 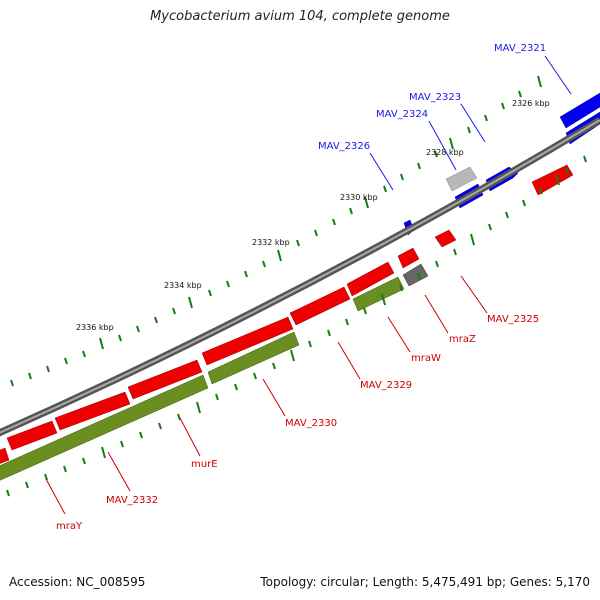 I want to click on gene-mraw, so click(x=370, y=279).